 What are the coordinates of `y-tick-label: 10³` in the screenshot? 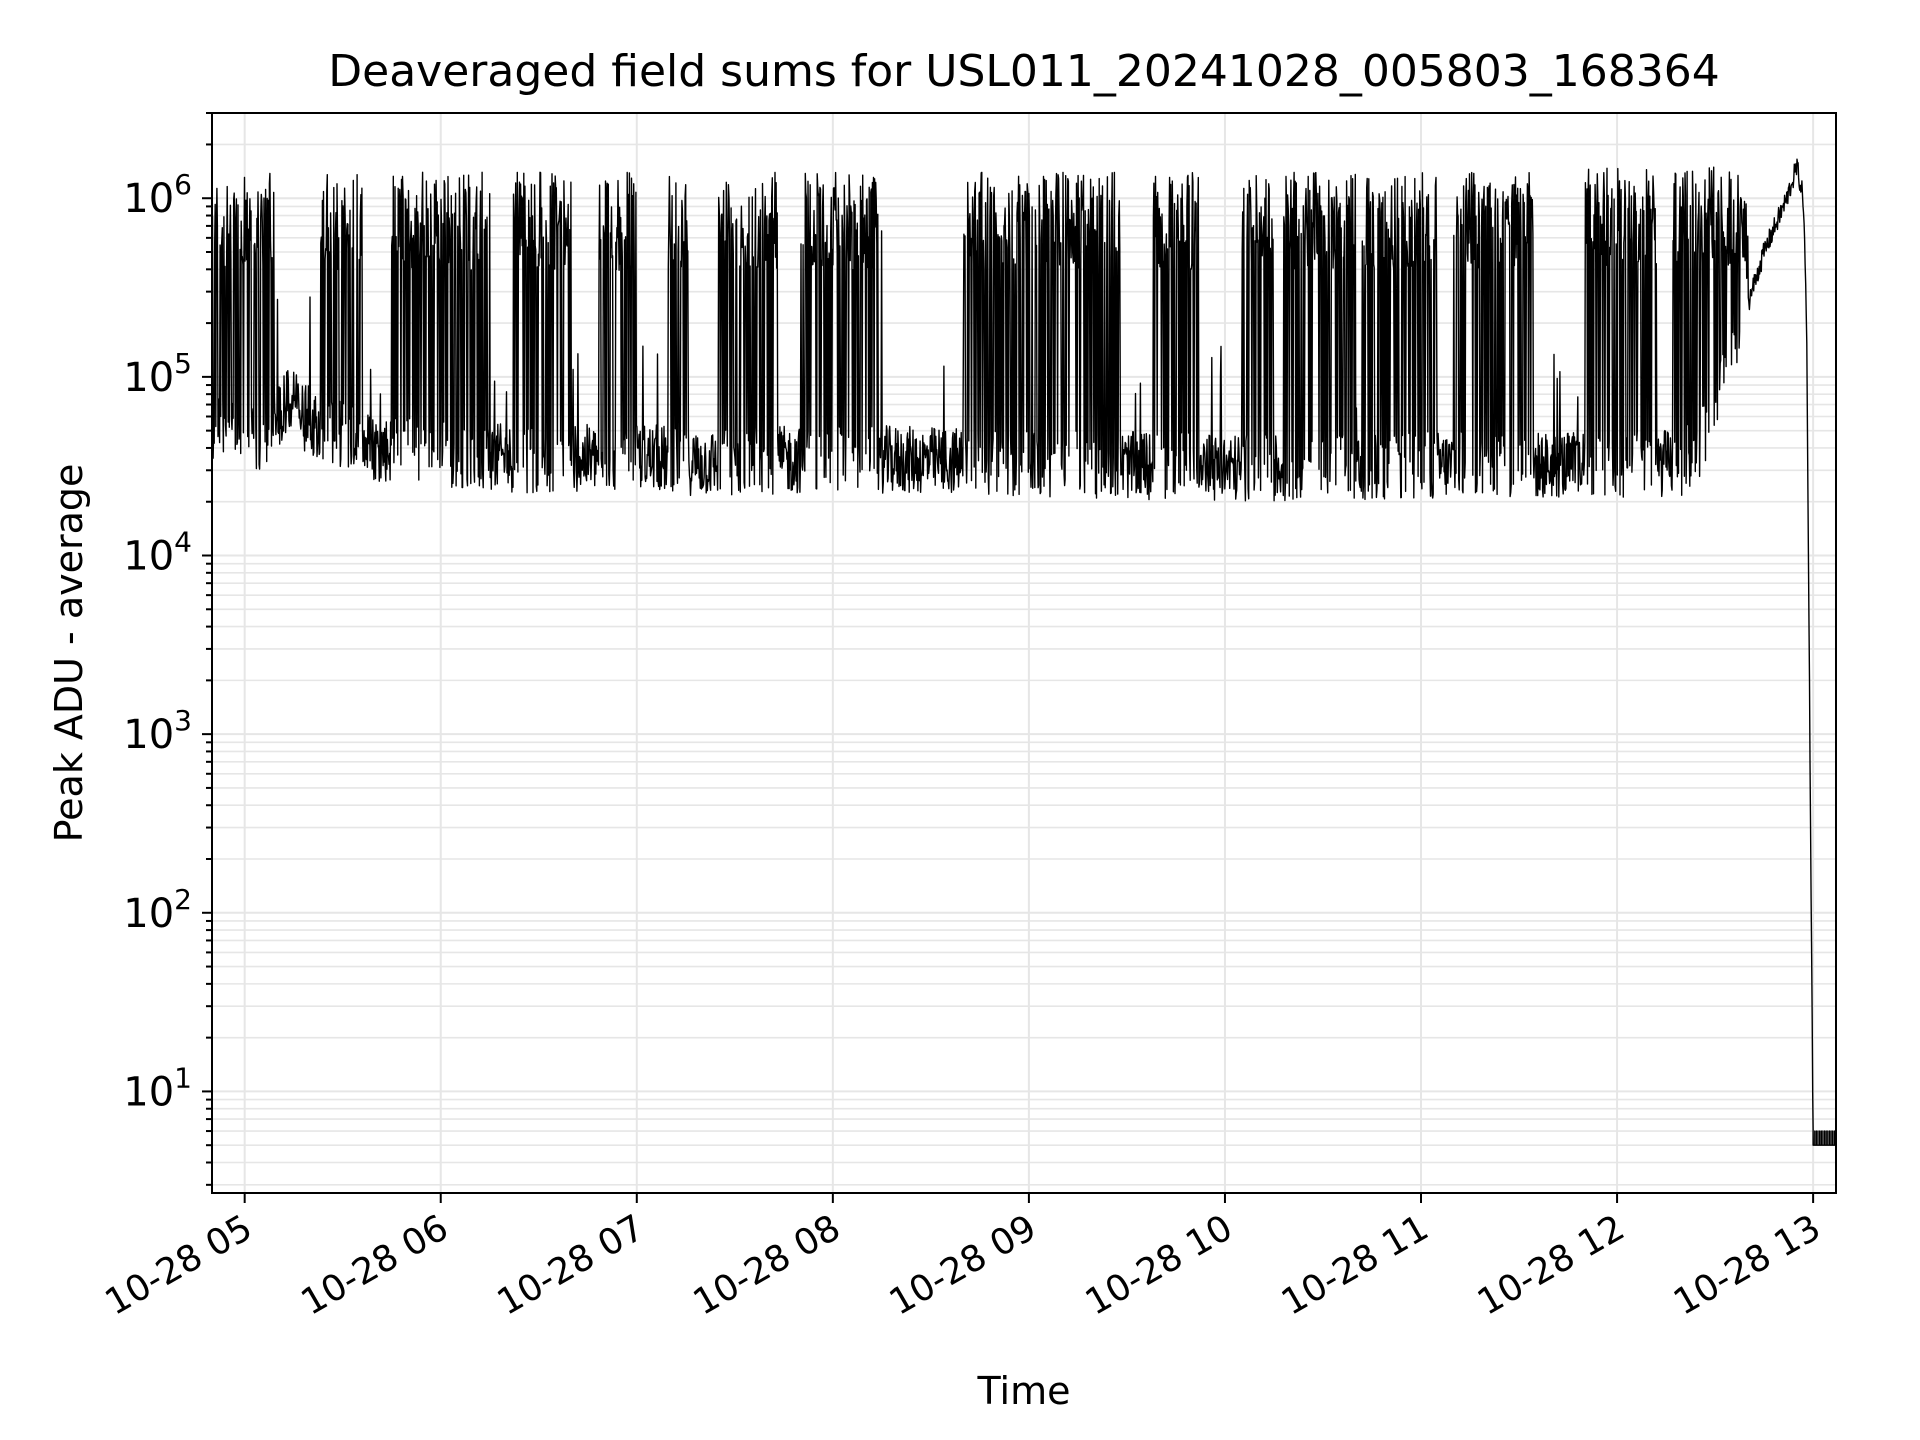 It's located at (157, 731).